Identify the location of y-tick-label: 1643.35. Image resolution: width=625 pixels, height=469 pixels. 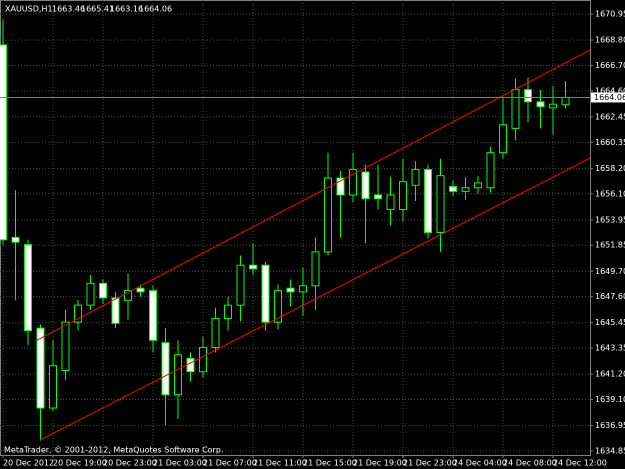
(610, 348).